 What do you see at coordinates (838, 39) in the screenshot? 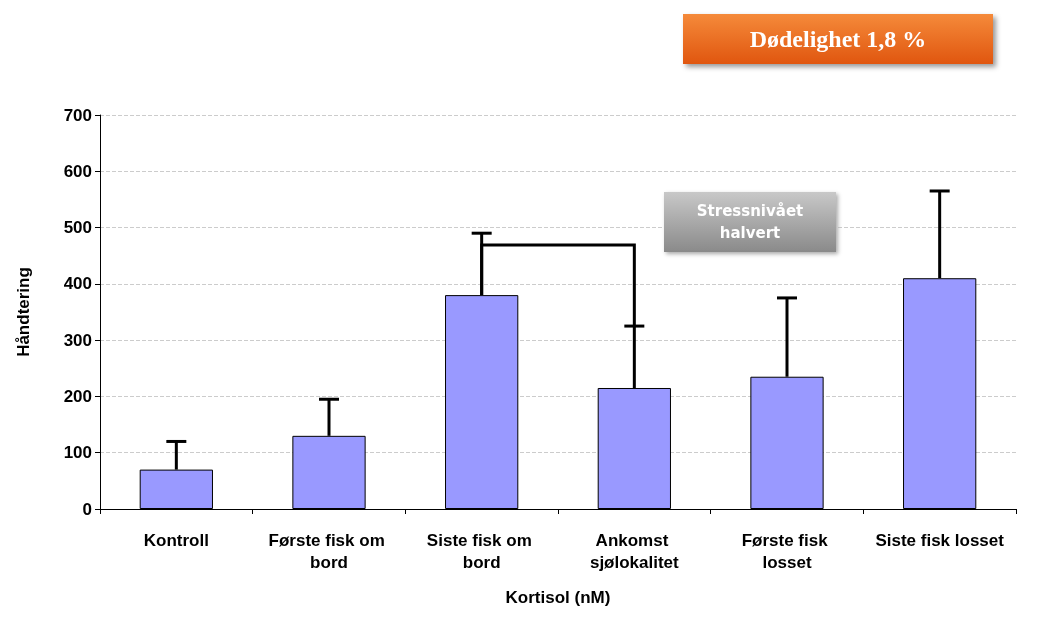
I see `callout-box: Dødelighet 1,8 %` at bounding box center [838, 39].